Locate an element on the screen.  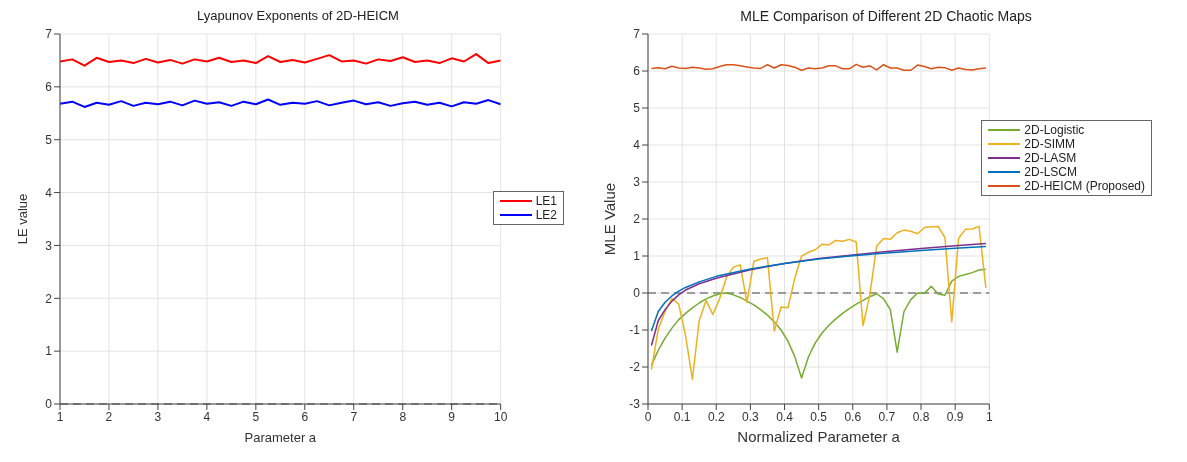
x-tick-label: 0.2 is located at coordinates (716, 416).